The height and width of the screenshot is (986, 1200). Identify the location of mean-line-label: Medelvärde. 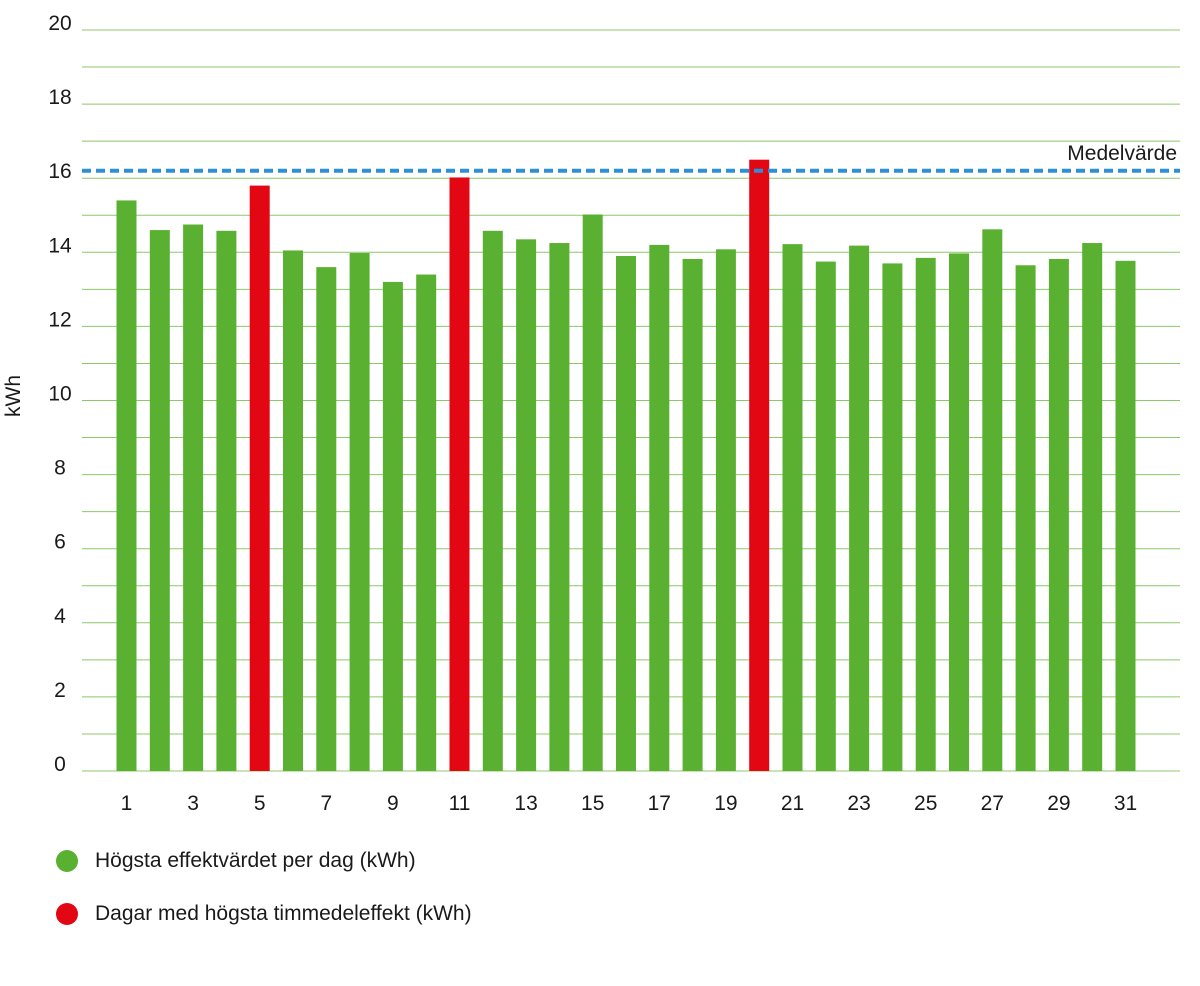
(1122, 153).